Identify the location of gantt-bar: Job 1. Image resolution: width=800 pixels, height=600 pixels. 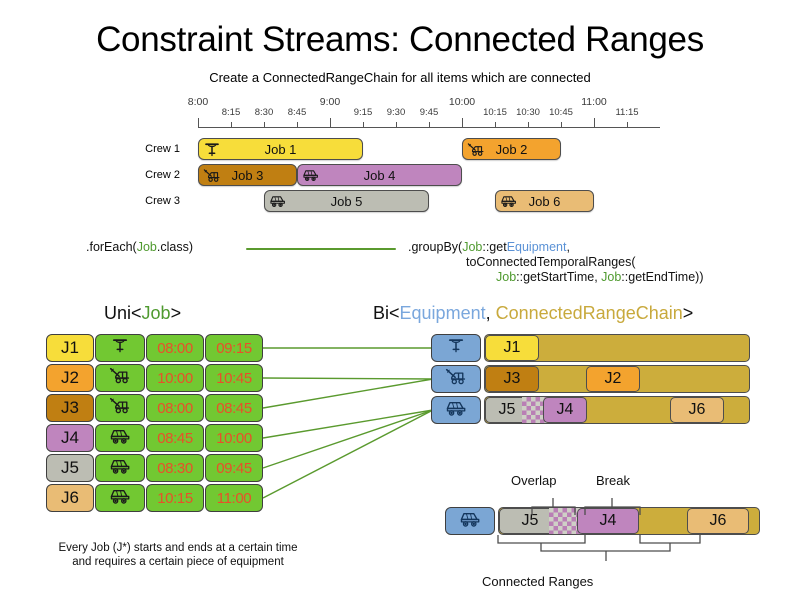
(280, 149).